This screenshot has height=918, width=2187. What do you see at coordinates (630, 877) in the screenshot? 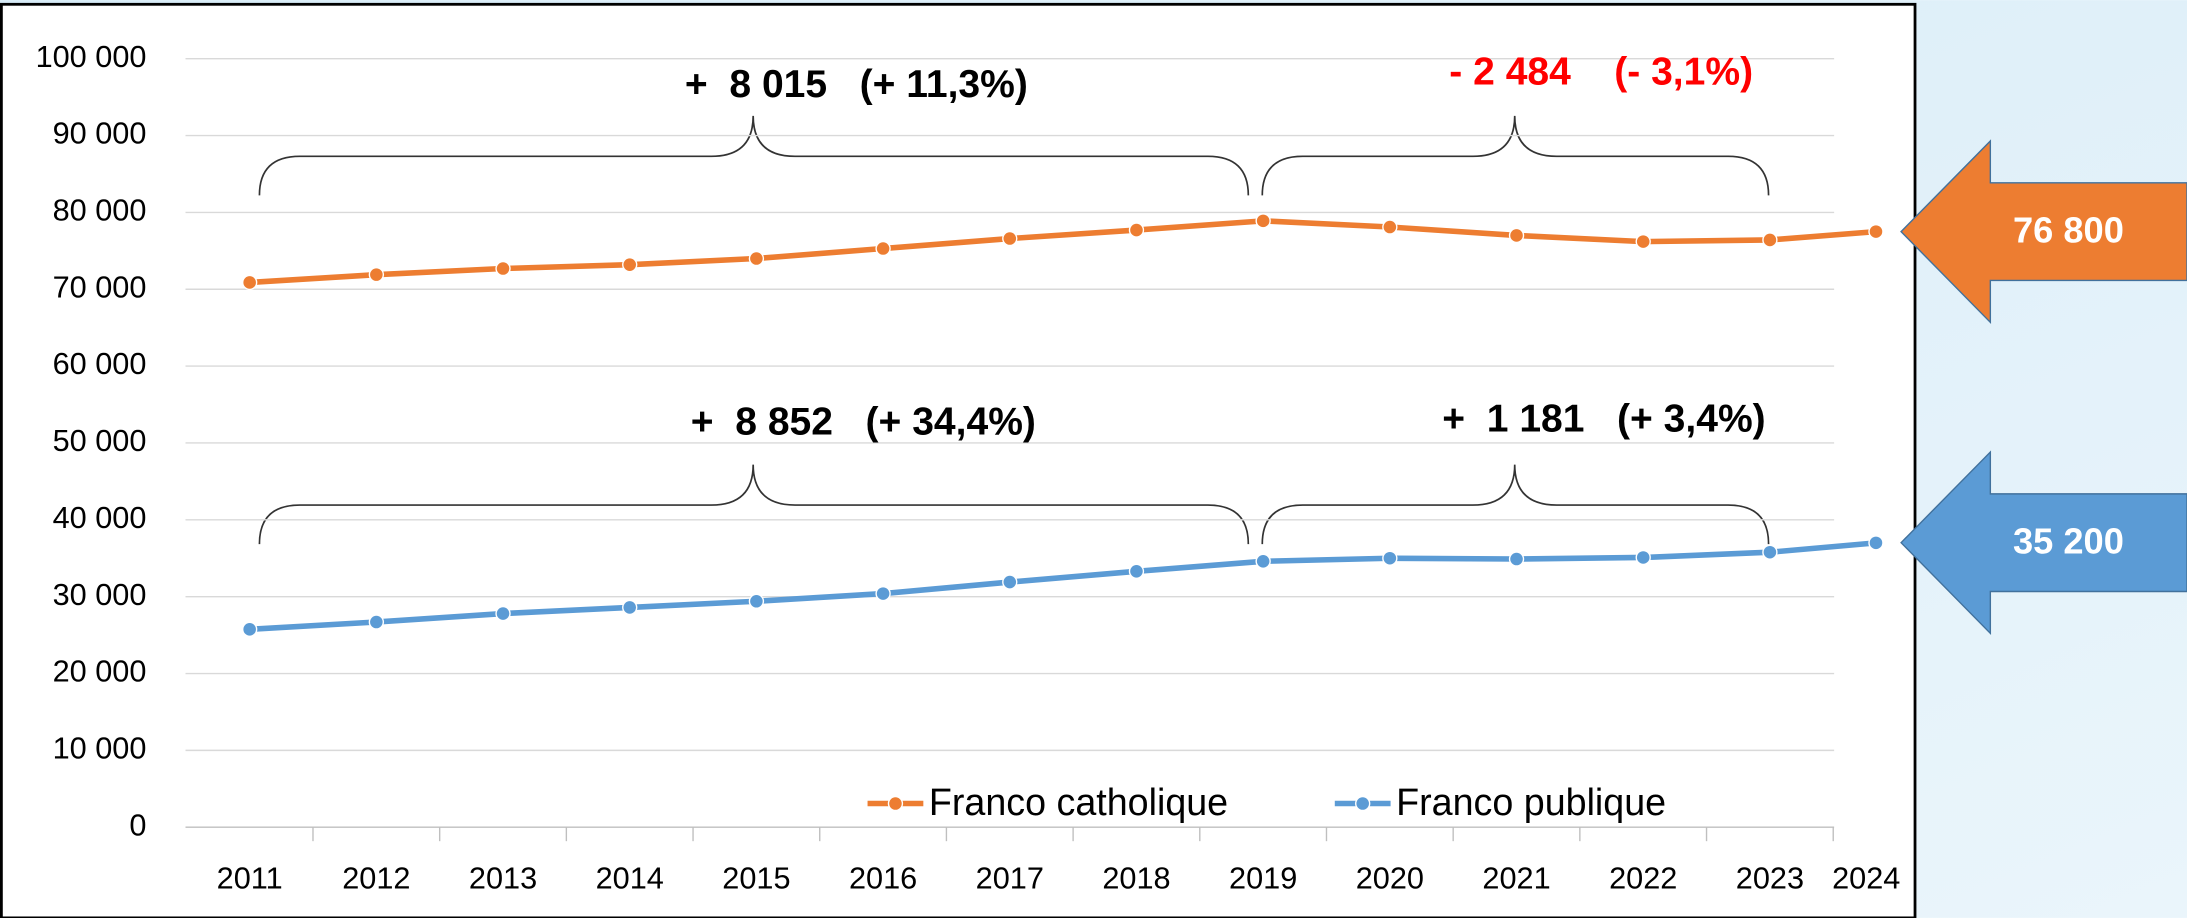
I see `x-tick-label: 2014` at bounding box center [630, 877].